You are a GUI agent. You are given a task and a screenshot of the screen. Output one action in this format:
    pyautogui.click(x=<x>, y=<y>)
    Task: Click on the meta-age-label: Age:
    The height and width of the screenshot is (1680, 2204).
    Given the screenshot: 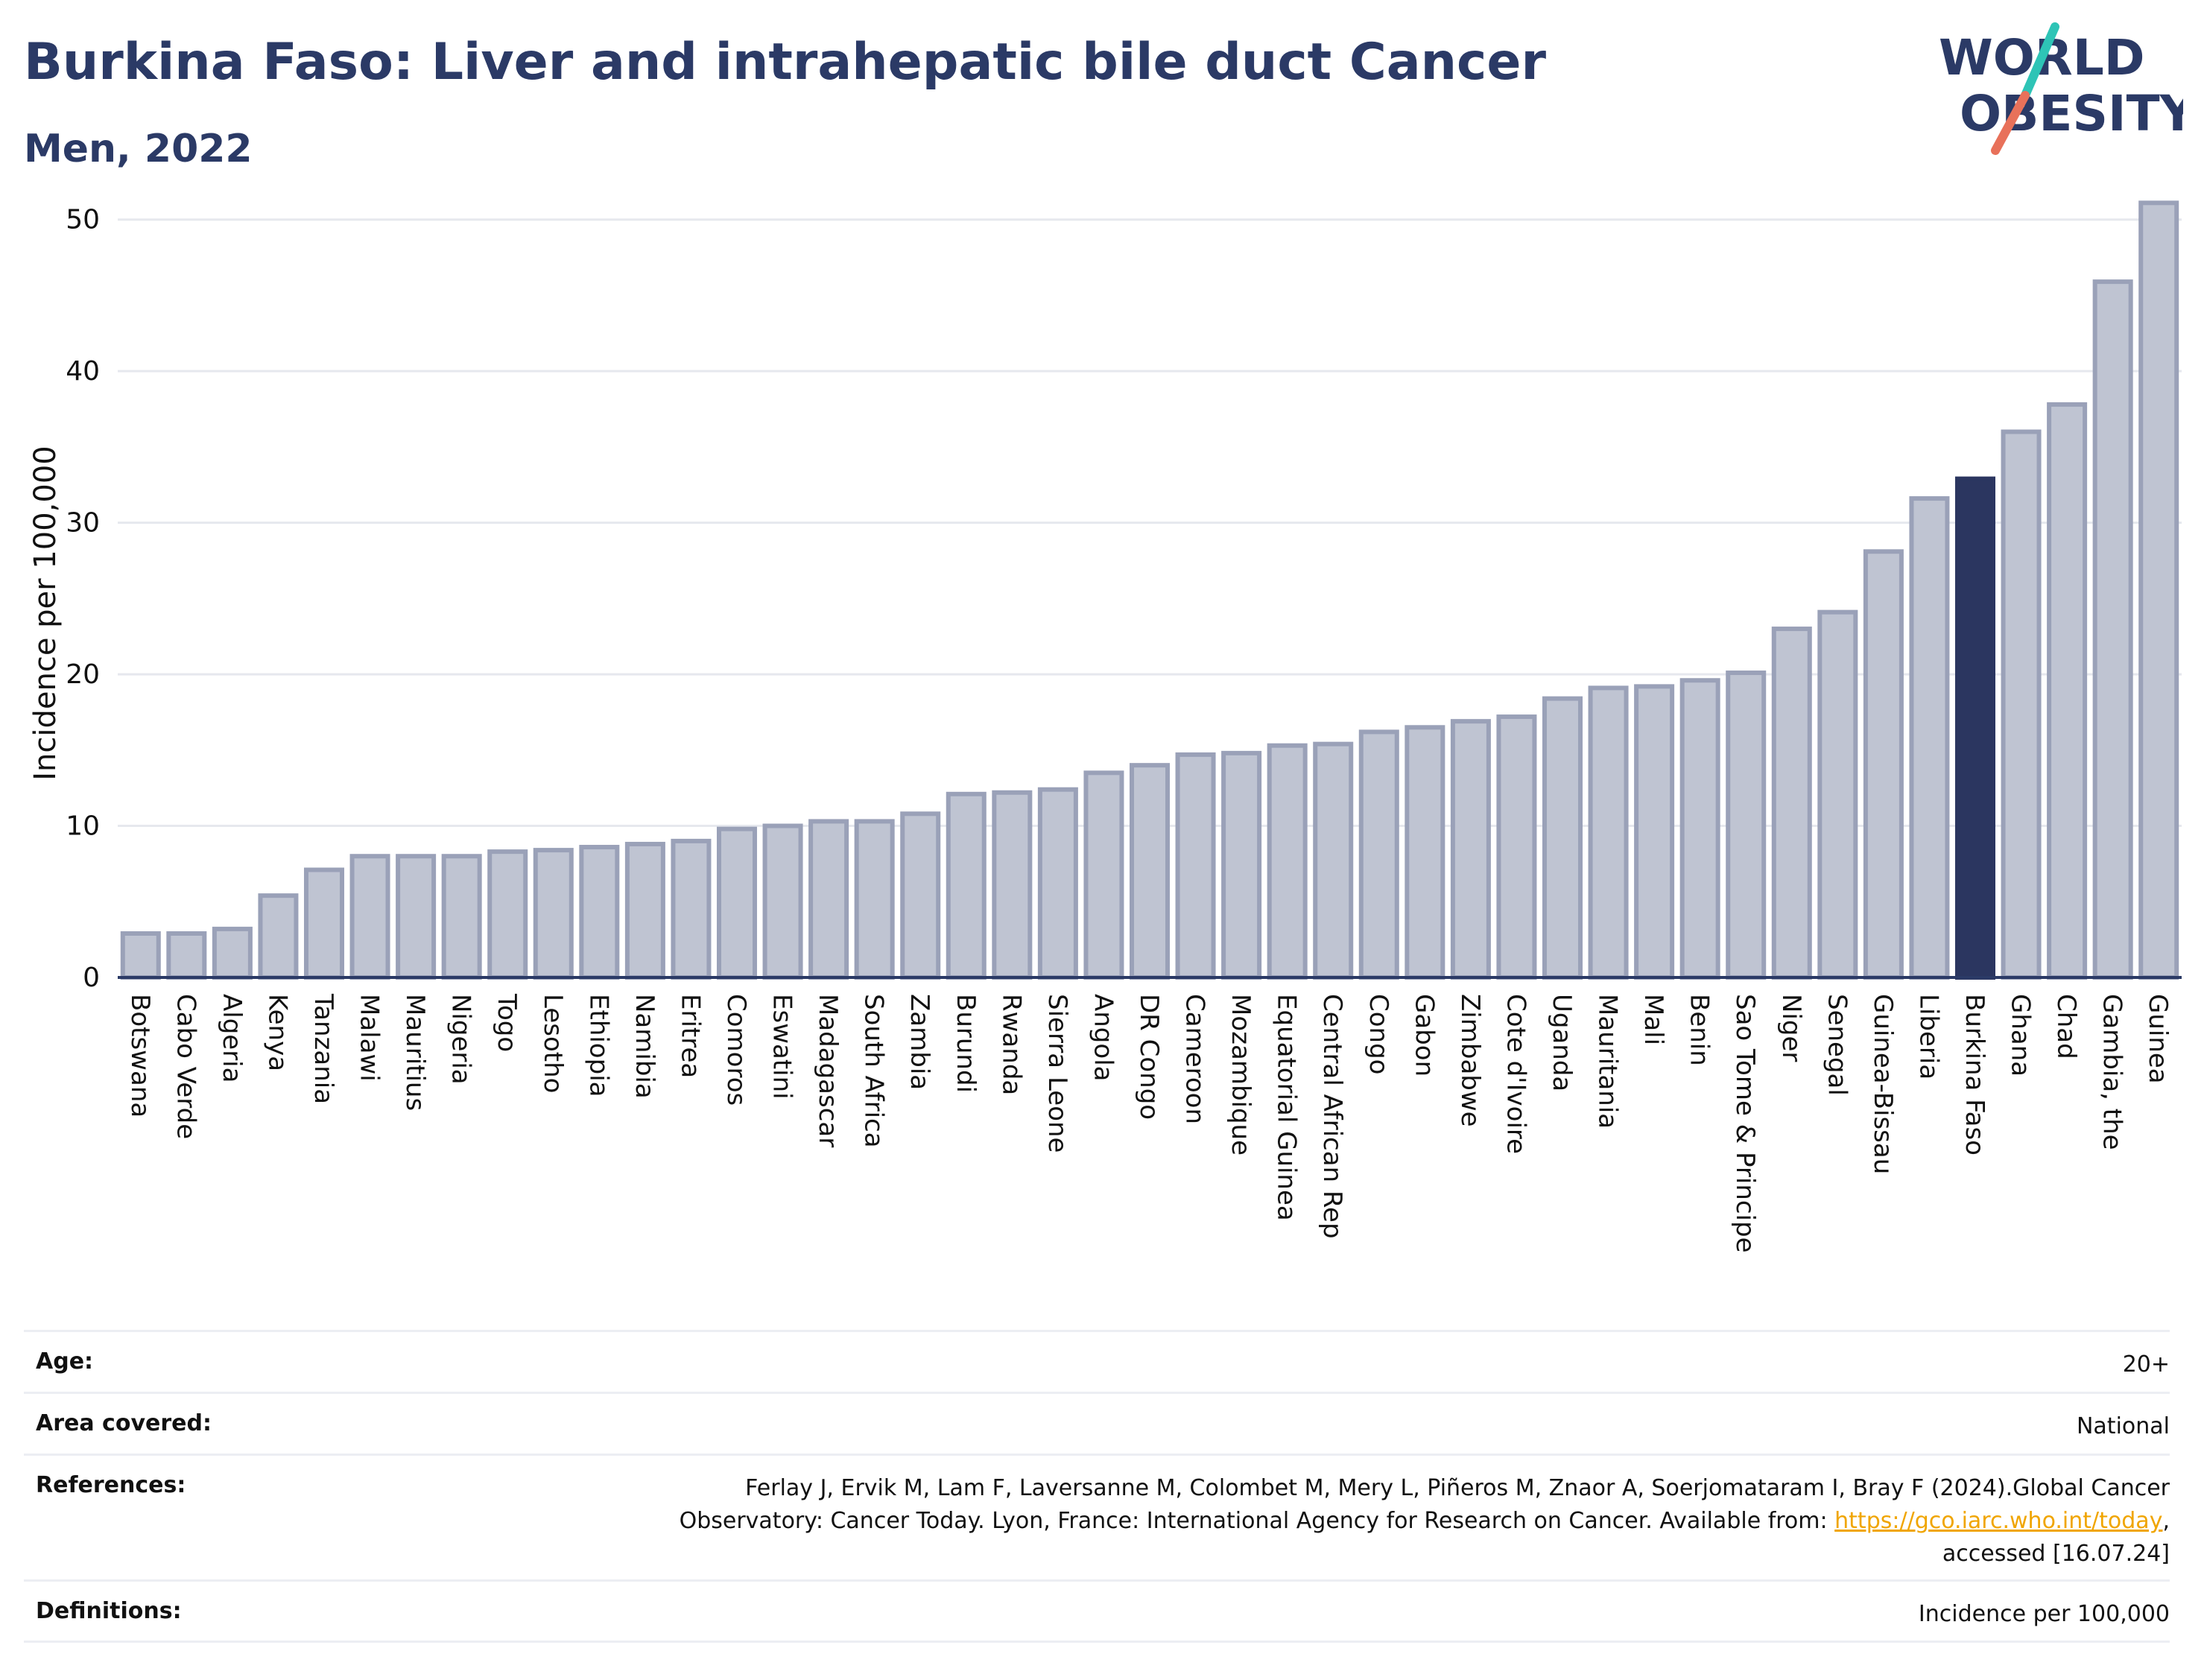 What is the action you would take?
    pyautogui.click(x=65, y=1361)
    